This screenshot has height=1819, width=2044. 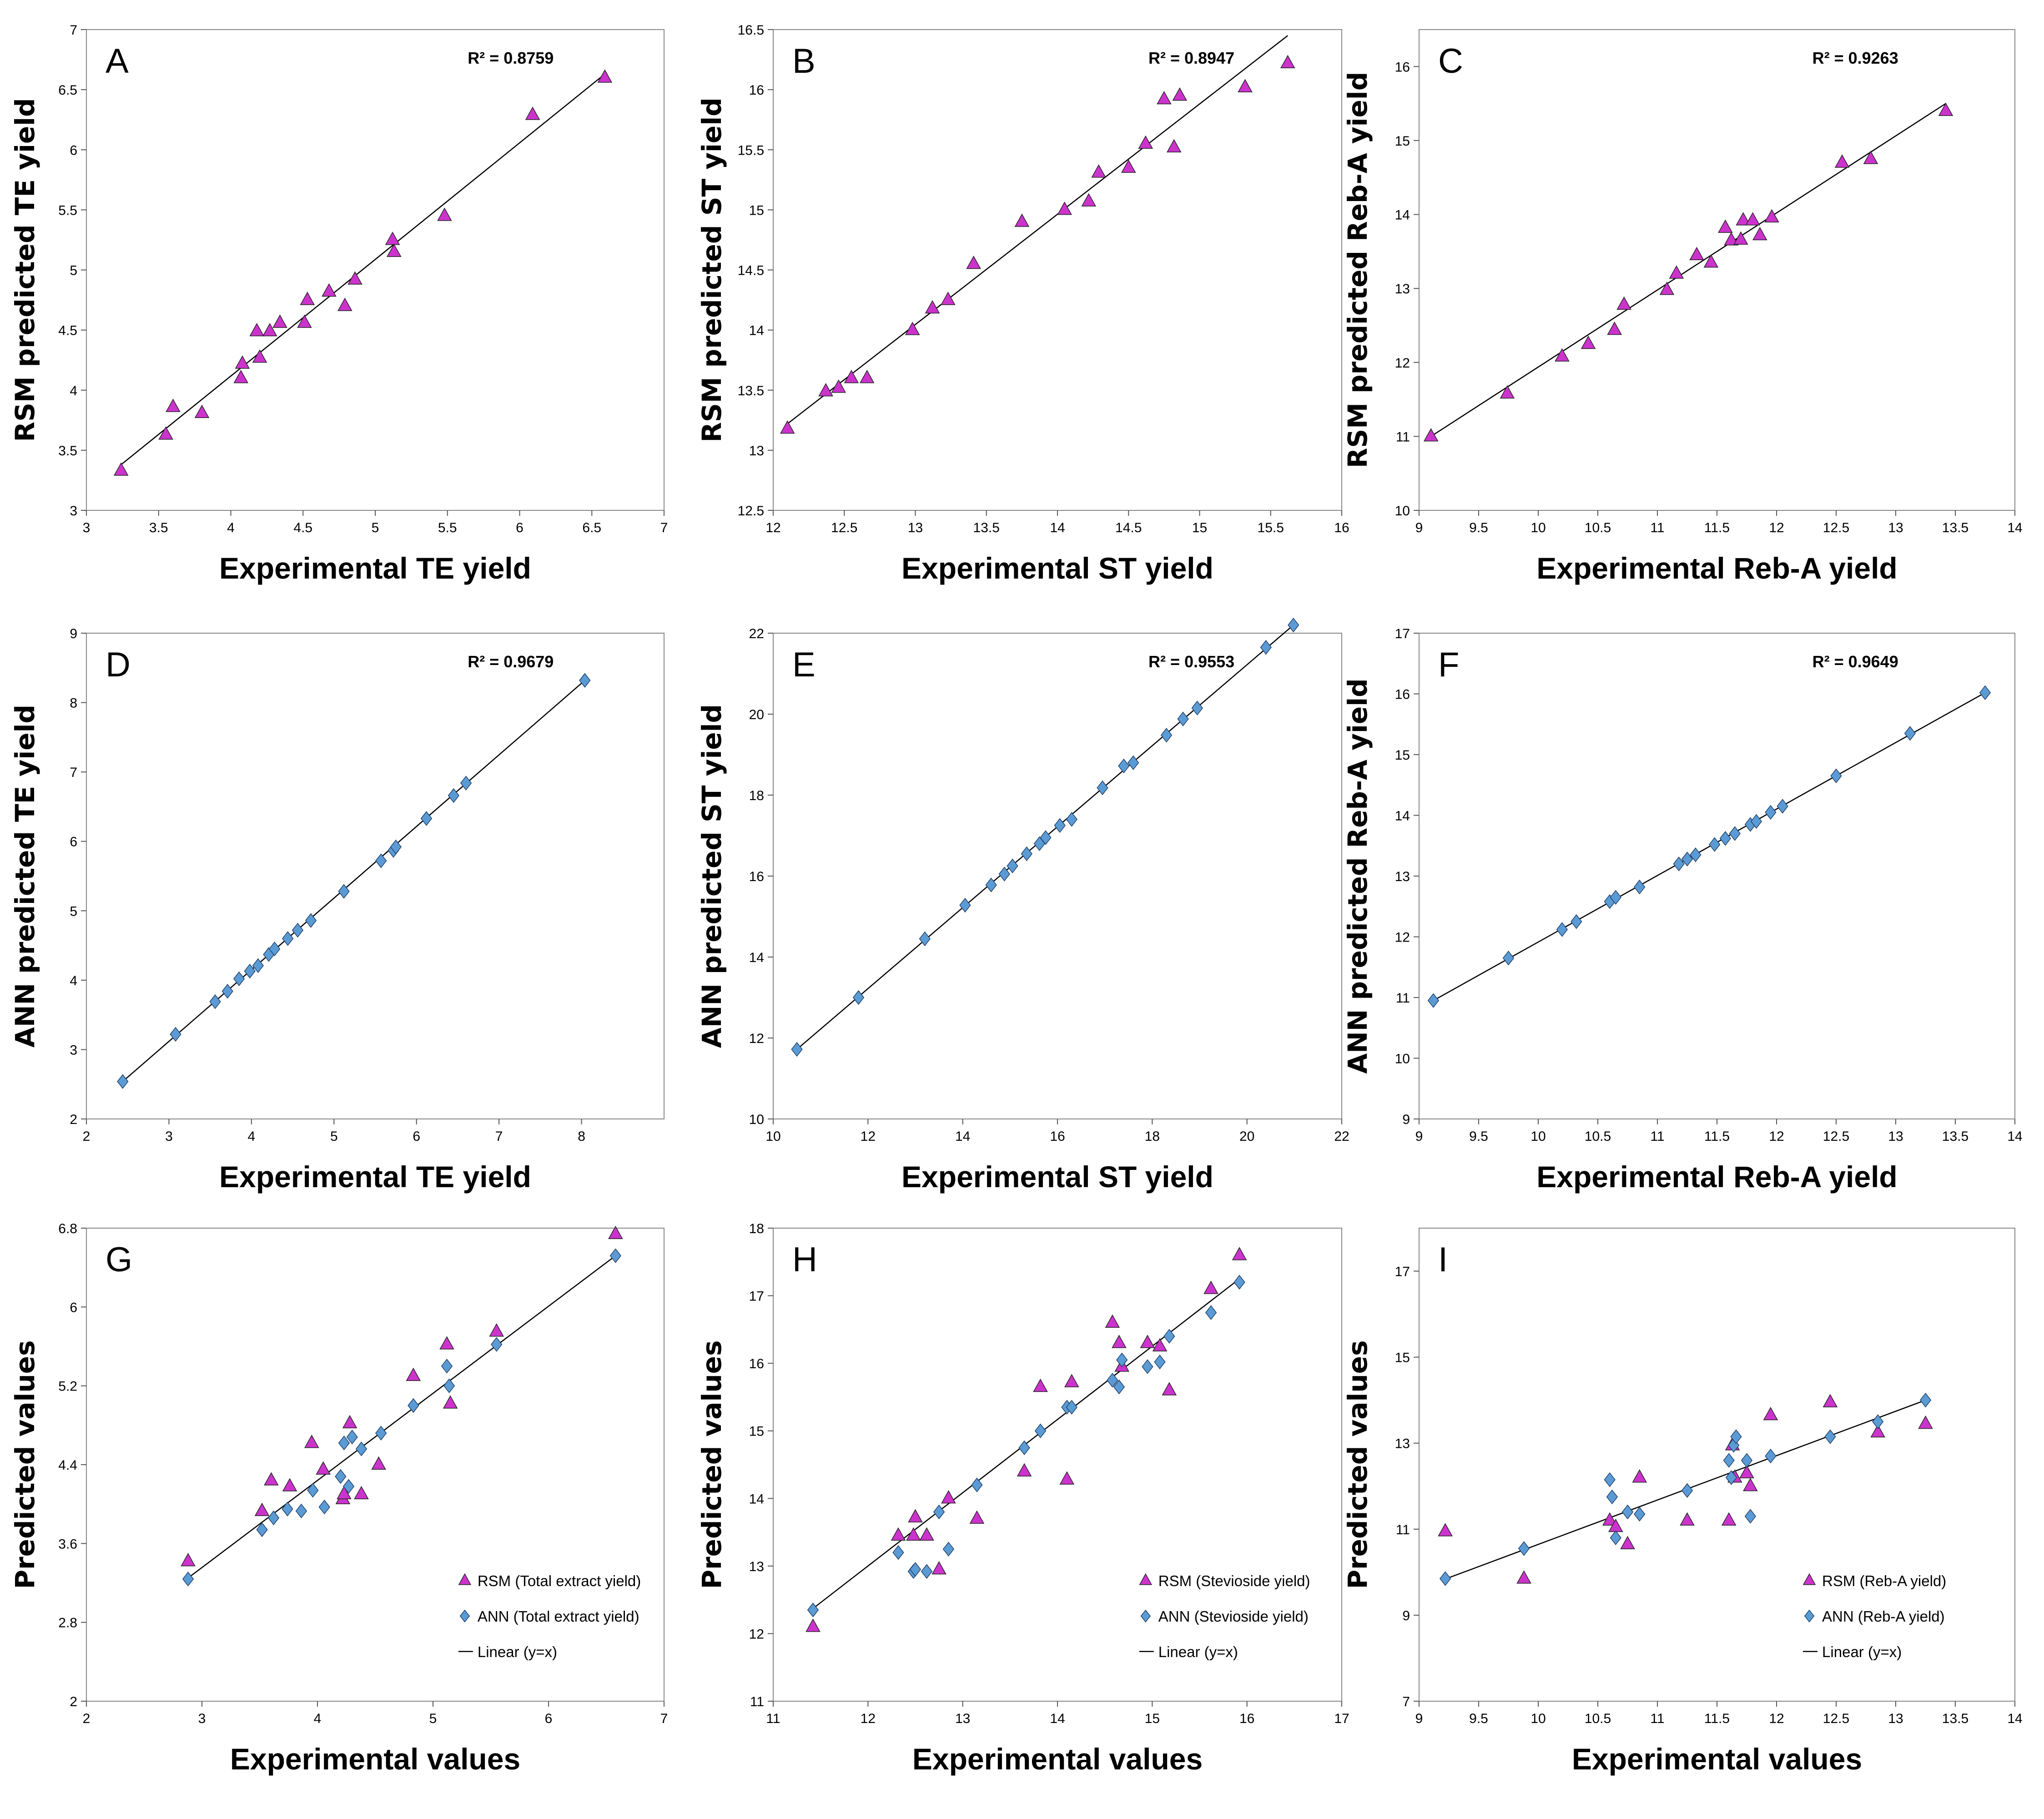 I want to click on panel-g-ytick-label: 6.8, so click(x=67, y=1228).